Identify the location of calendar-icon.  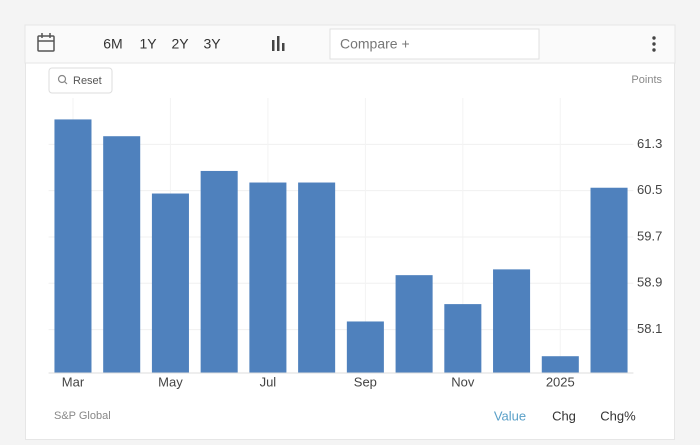
(46, 42).